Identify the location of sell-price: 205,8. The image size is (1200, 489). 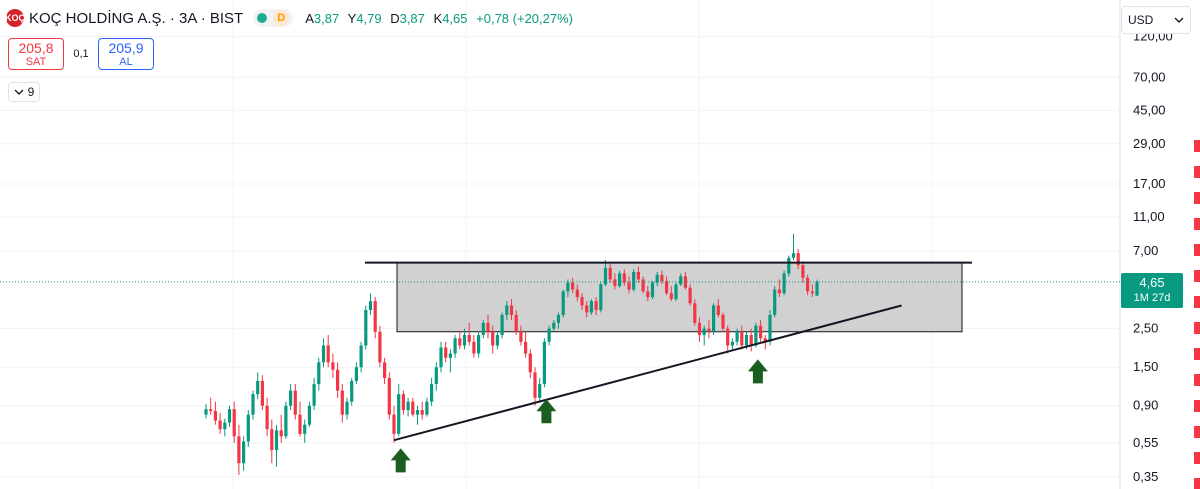
(36, 47).